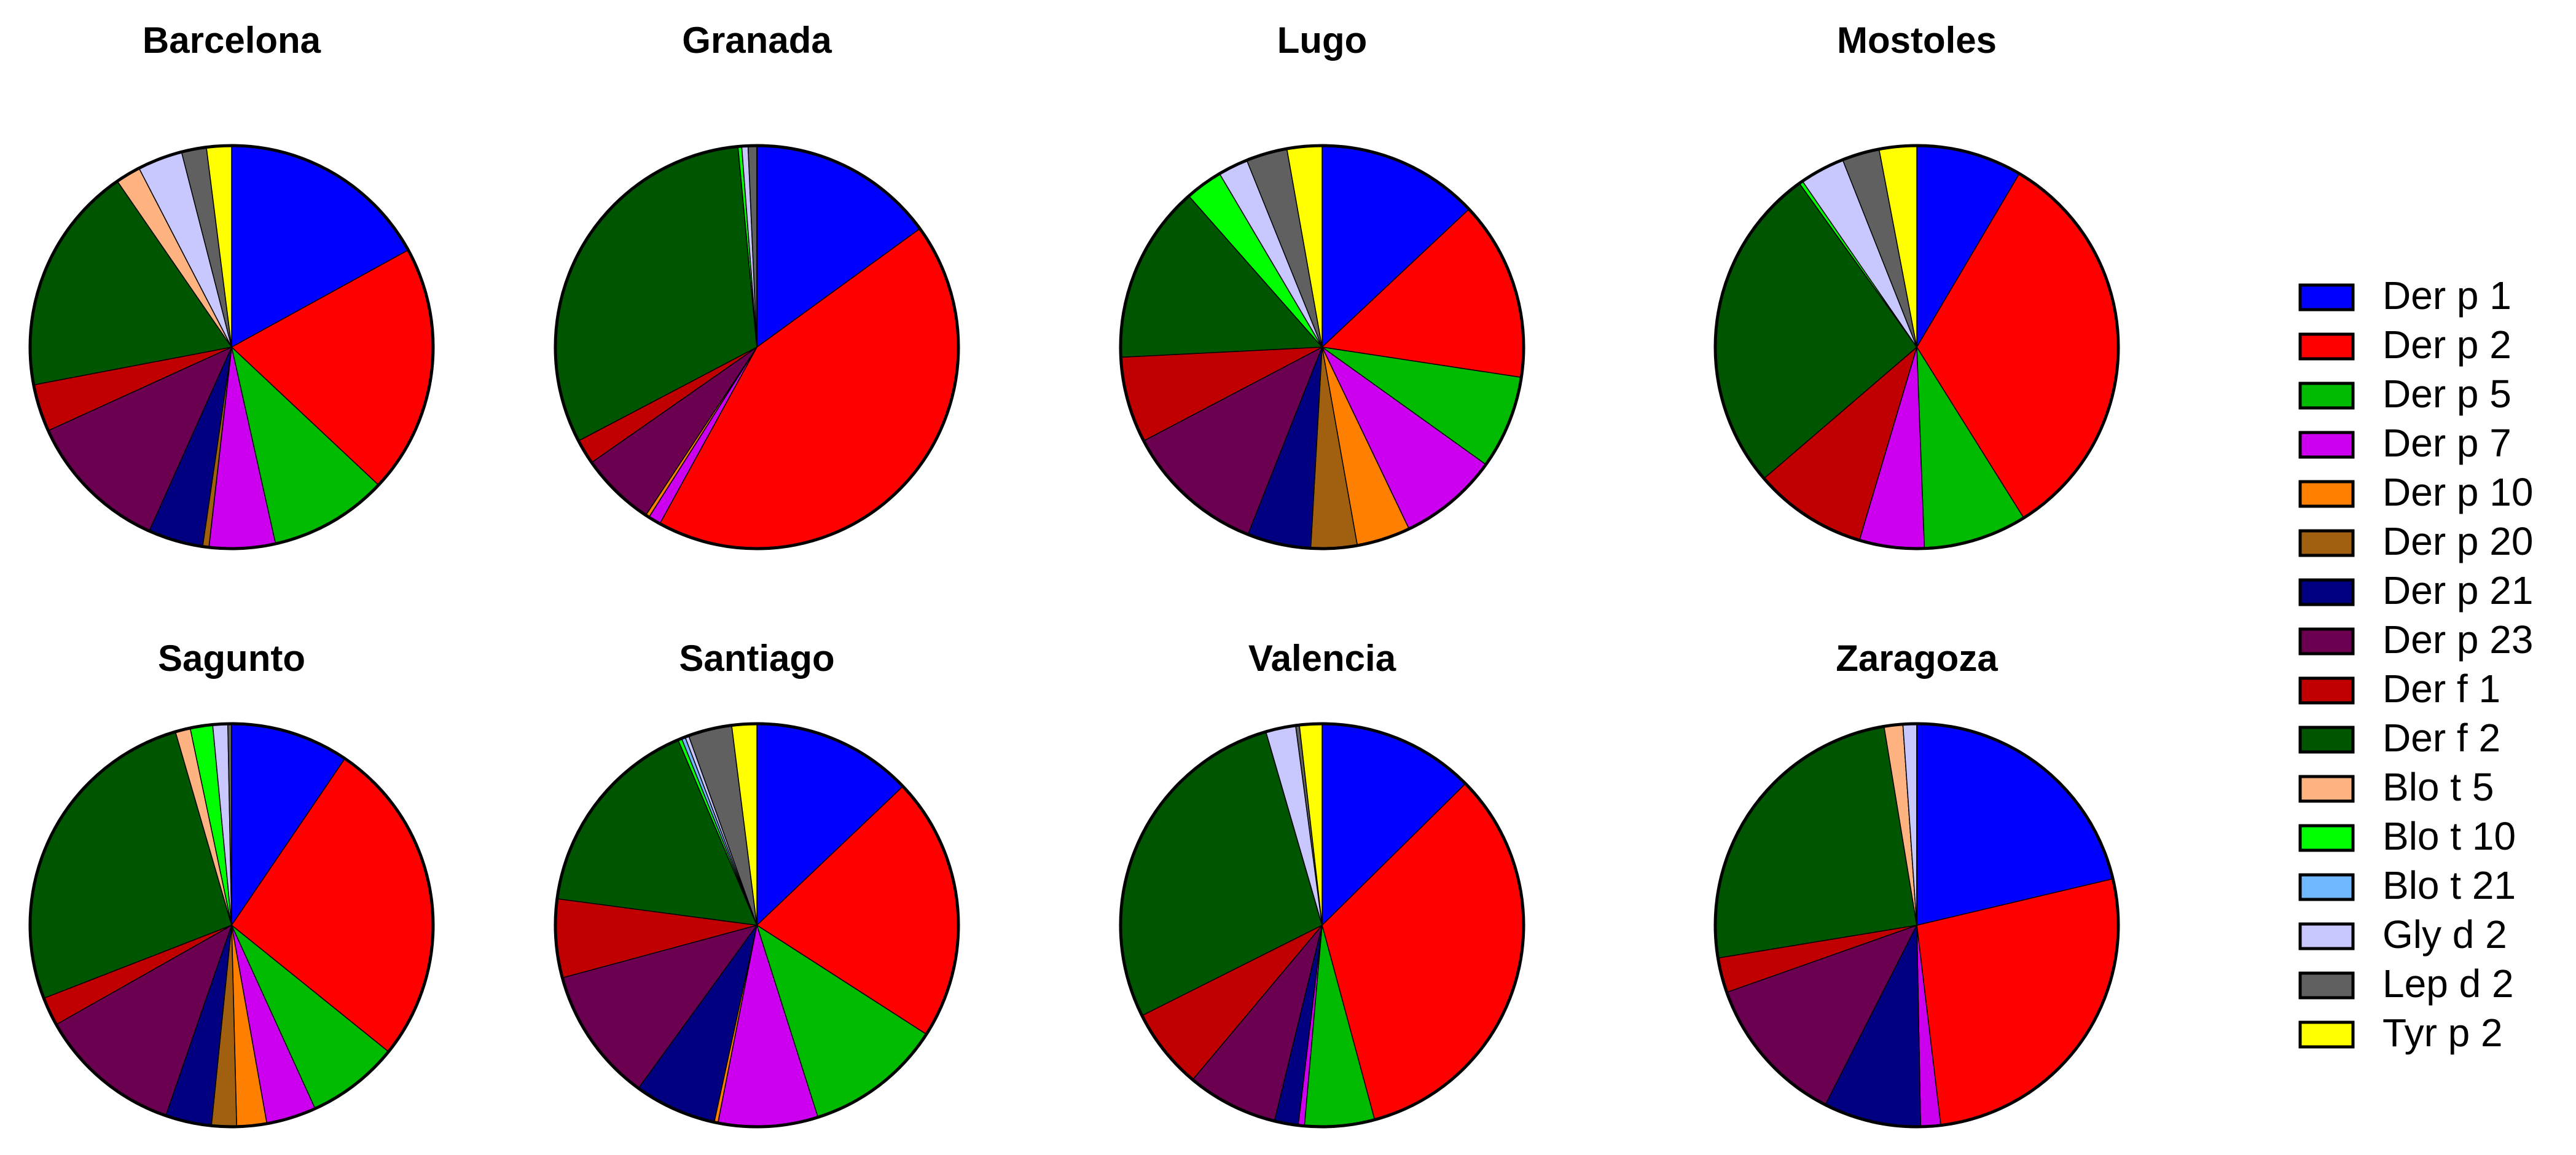 This screenshot has height=1155, width=2576. I want to click on legend-label: Lep d 2, so click(2448, 983).